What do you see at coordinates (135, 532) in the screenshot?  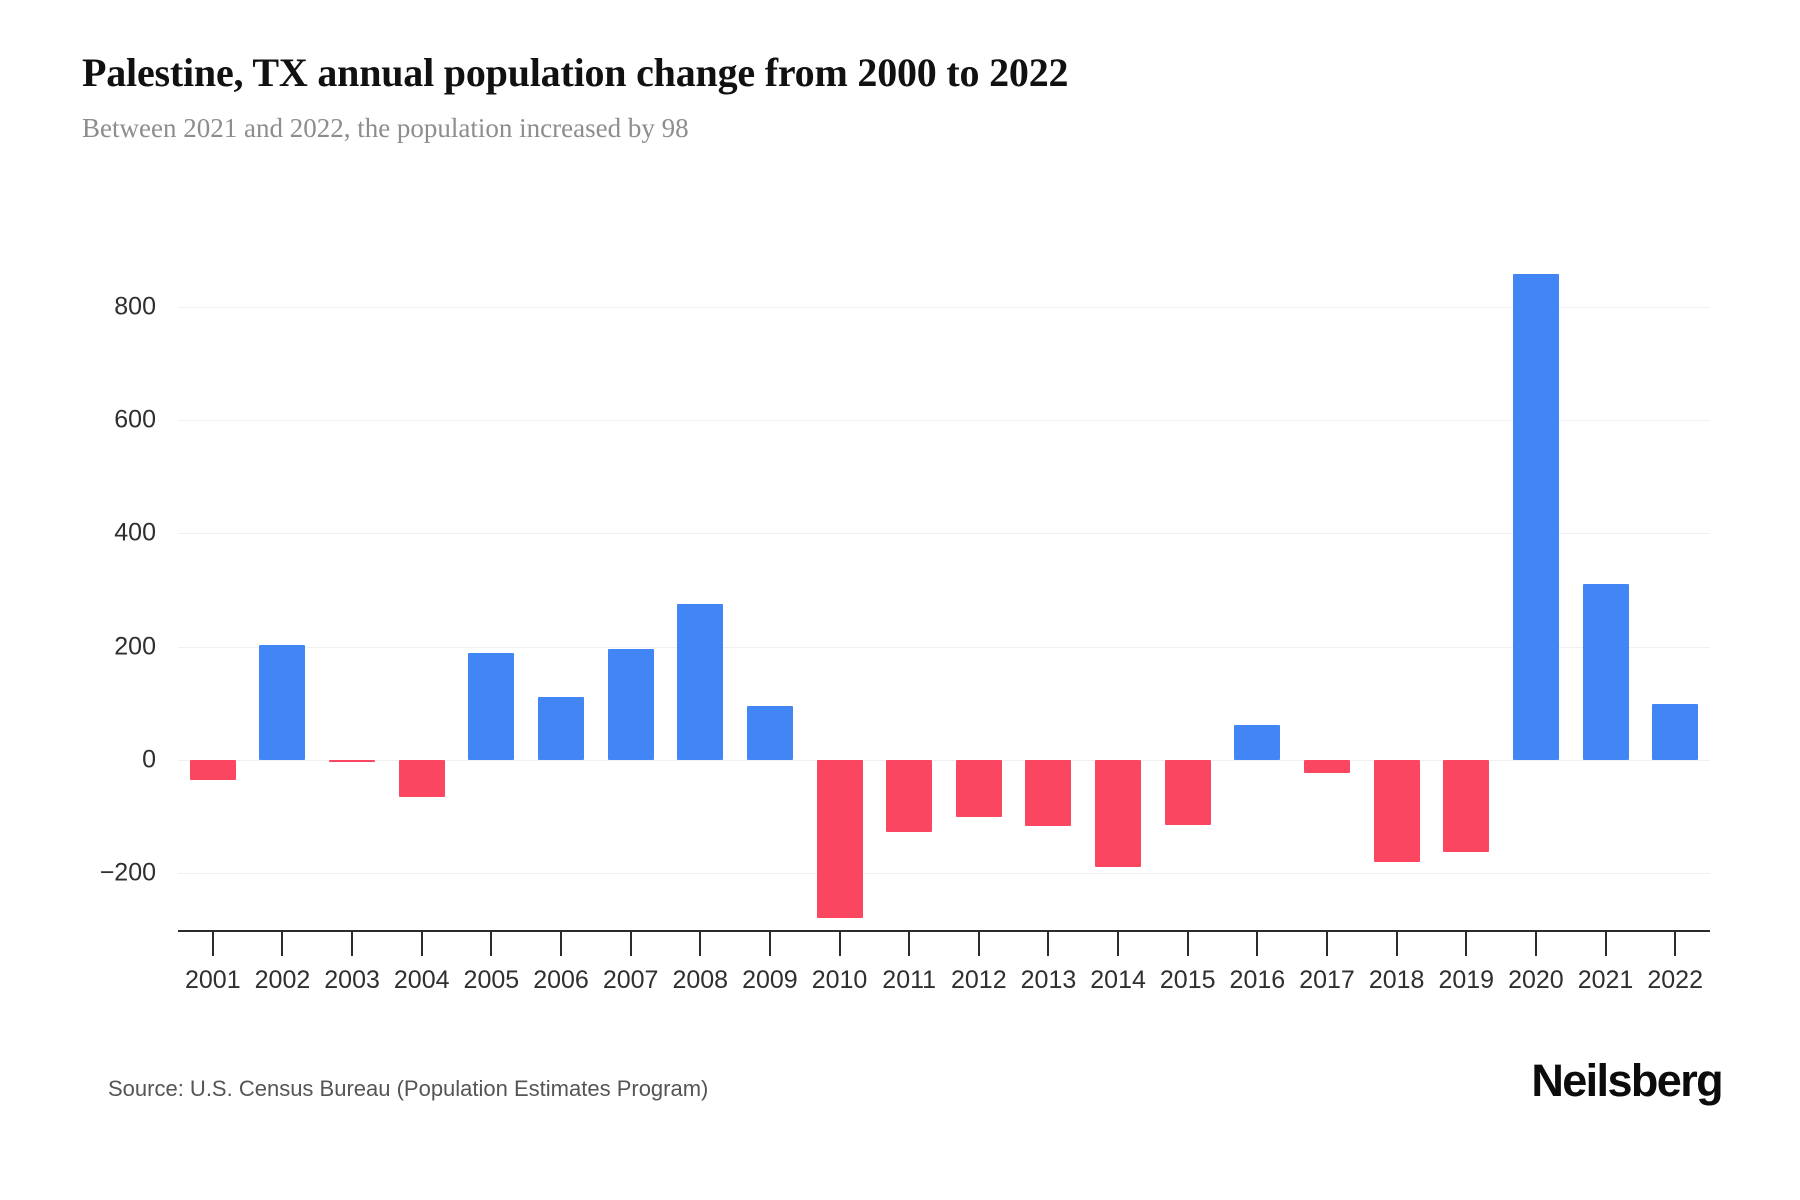 I see `y-tick-label: 400` at bounding box center [135, 532].